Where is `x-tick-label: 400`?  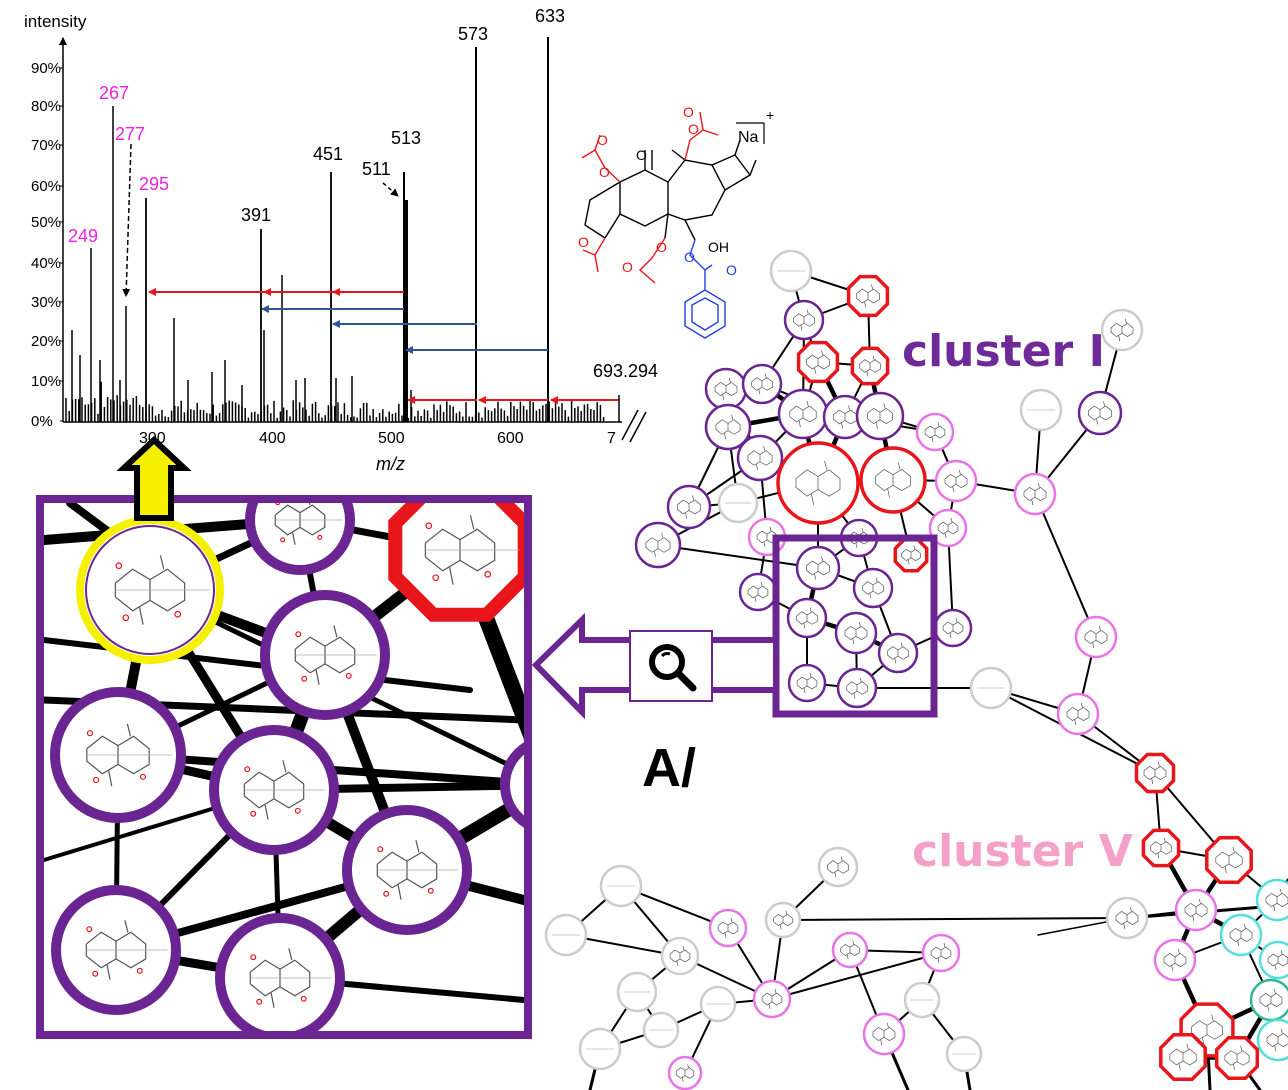 x-tick-label: 400 is located at coordinates (272, 438).